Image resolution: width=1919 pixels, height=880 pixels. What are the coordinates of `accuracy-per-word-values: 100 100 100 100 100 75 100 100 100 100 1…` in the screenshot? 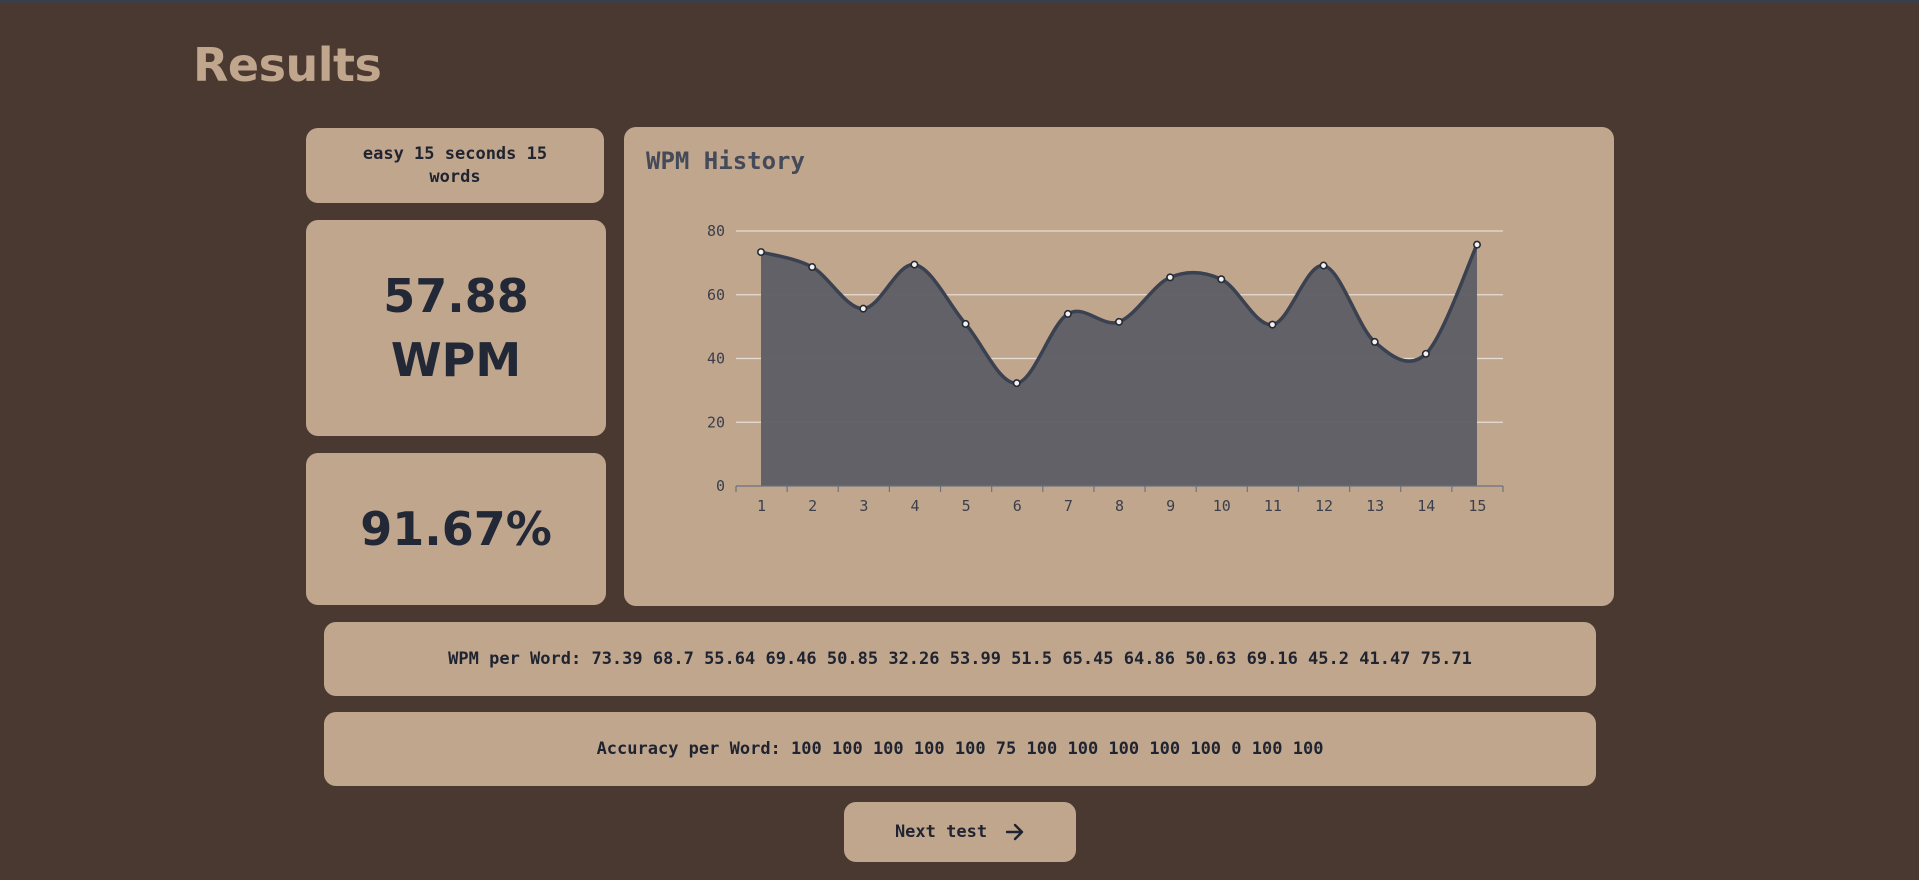 It's located at (1052, 749).